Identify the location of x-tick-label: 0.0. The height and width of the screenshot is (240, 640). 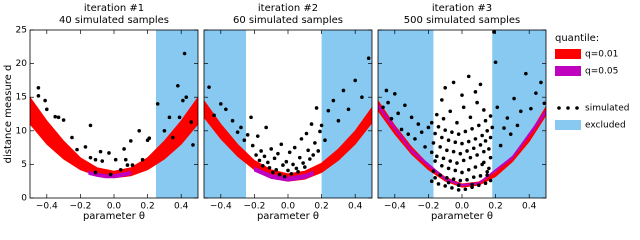
(114, 207).